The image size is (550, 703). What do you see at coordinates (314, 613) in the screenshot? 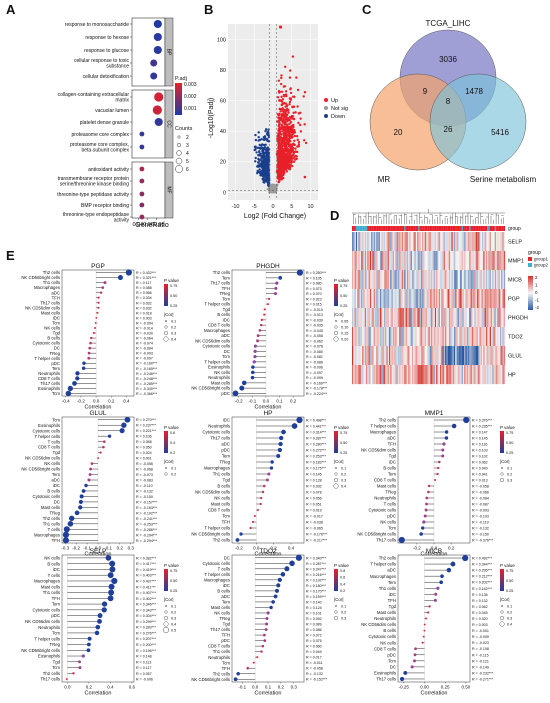
I see `lollipop-r-label: R = 0.101` at bounding box center [314, 613].